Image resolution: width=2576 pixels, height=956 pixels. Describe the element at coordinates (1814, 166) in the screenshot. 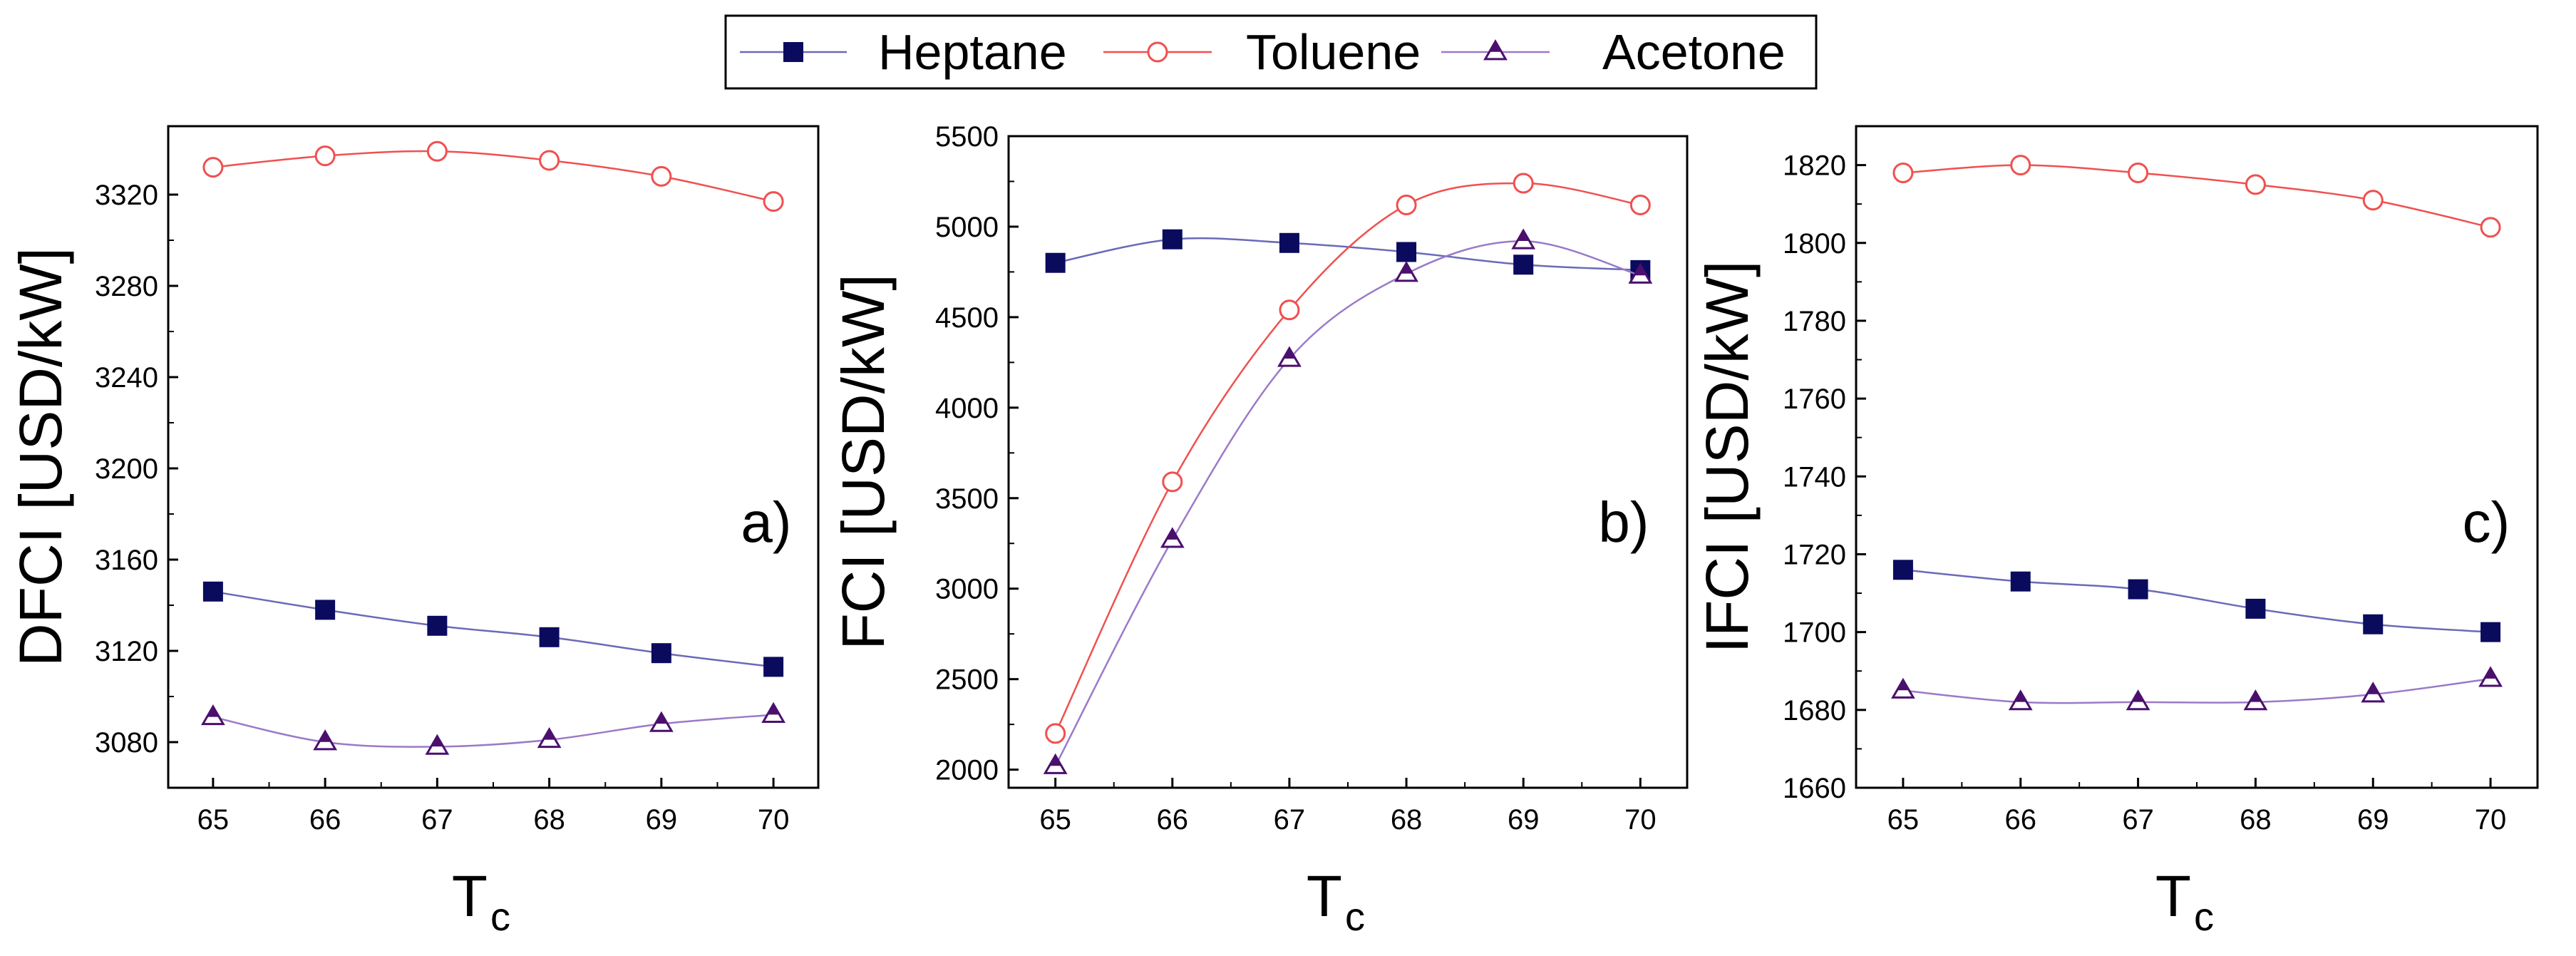

I see `y-tick-label-3-8: 1820` at that location.